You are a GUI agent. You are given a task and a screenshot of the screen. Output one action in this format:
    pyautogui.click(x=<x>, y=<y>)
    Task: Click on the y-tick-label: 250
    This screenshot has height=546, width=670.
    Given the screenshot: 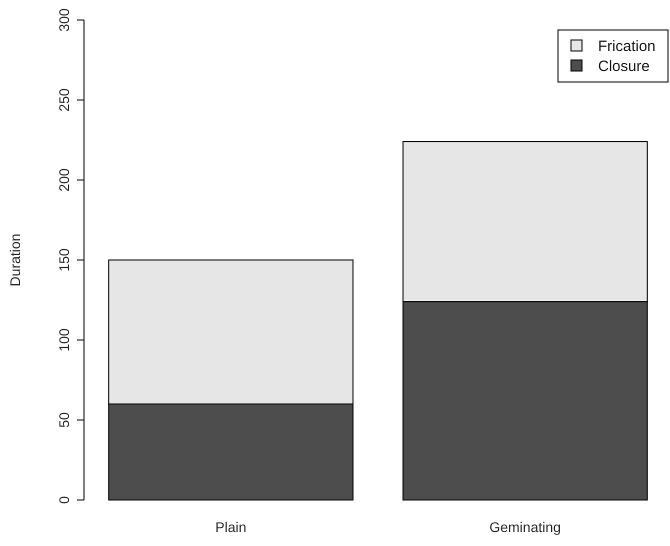 What is the action you would take?
    pyautogui.click(x=64, y=100)
    